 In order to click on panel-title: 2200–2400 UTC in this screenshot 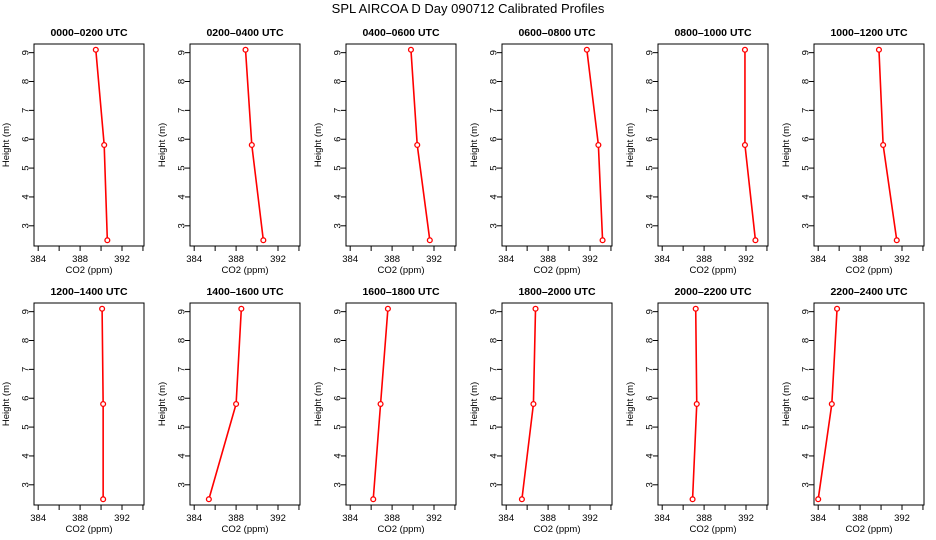, I will do `click(868, 292)`.